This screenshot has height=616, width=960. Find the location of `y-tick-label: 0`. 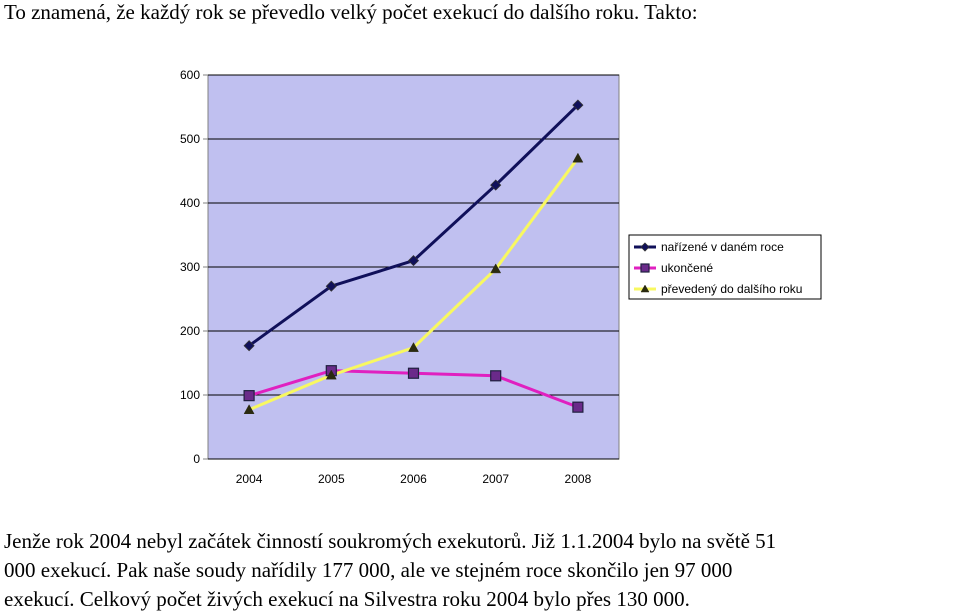

y-tick-label: 0 is located at coordinates (196, 459).